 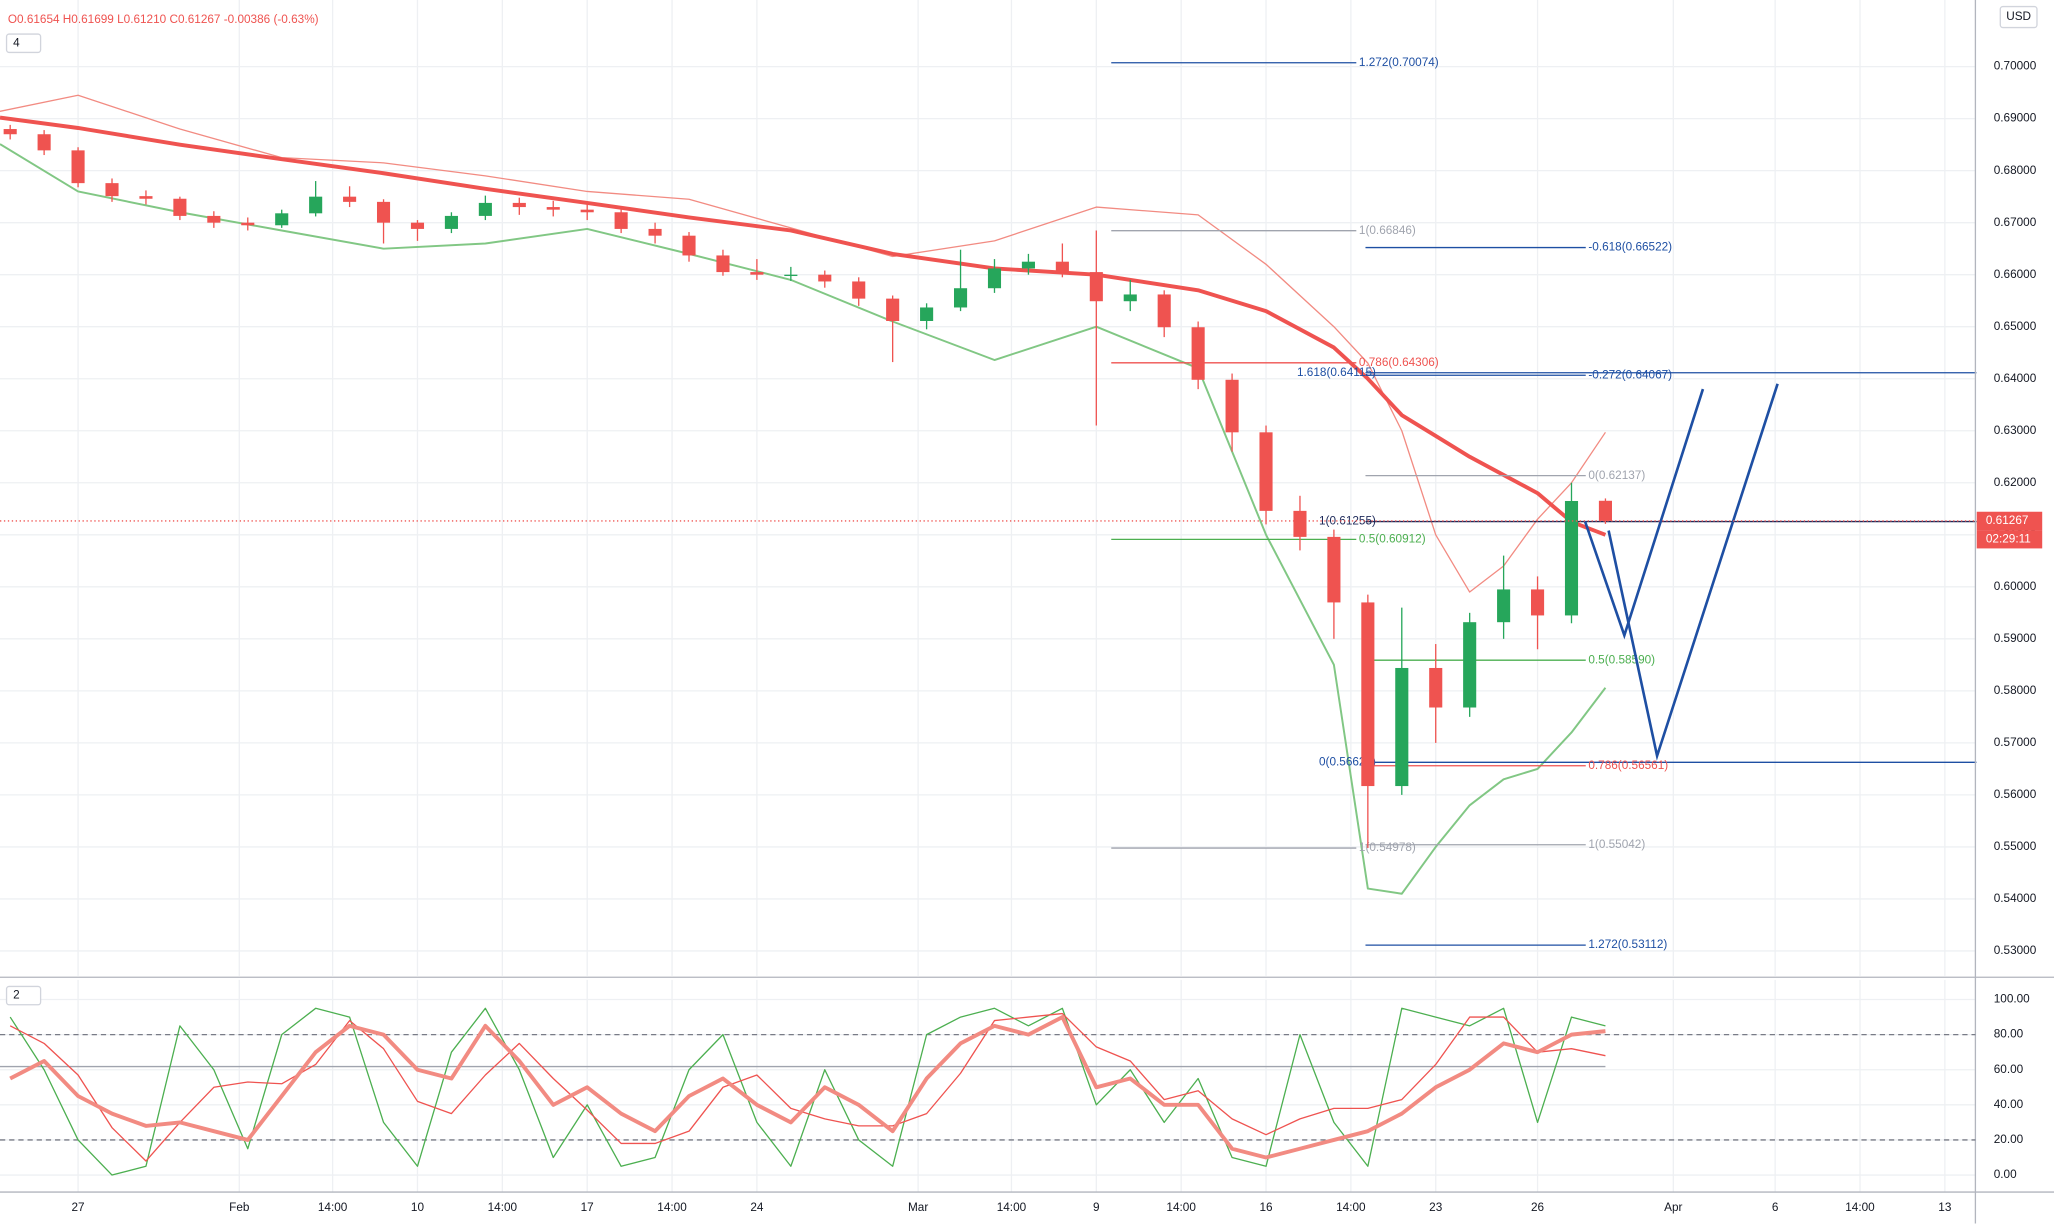 I want to click on y-tick-label: 0.57000, so click(x=2015, y=742).